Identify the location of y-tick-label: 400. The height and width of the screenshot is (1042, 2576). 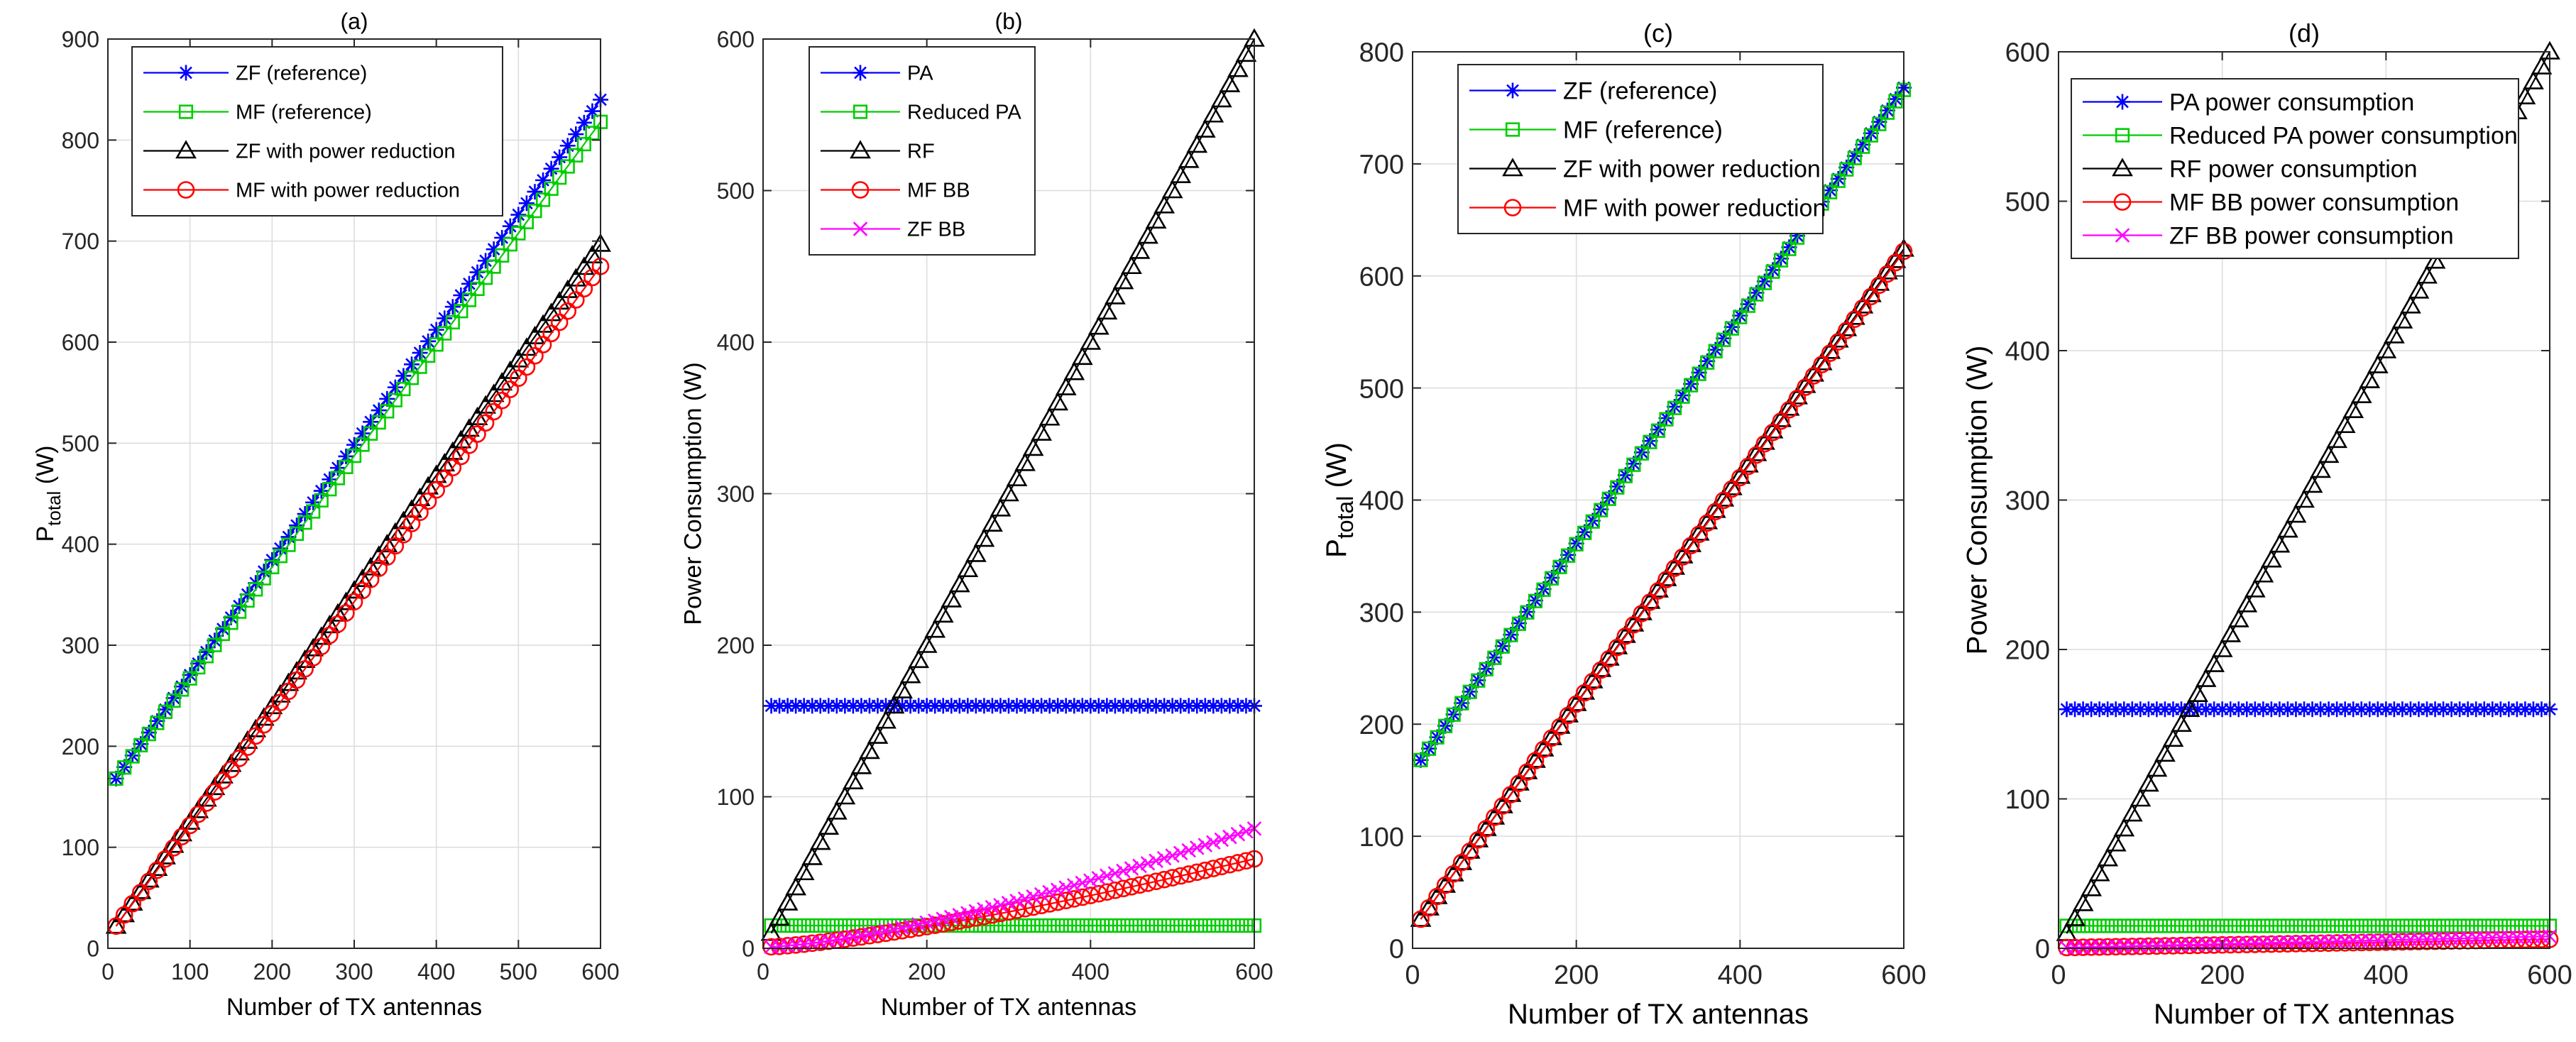
(80, 544).